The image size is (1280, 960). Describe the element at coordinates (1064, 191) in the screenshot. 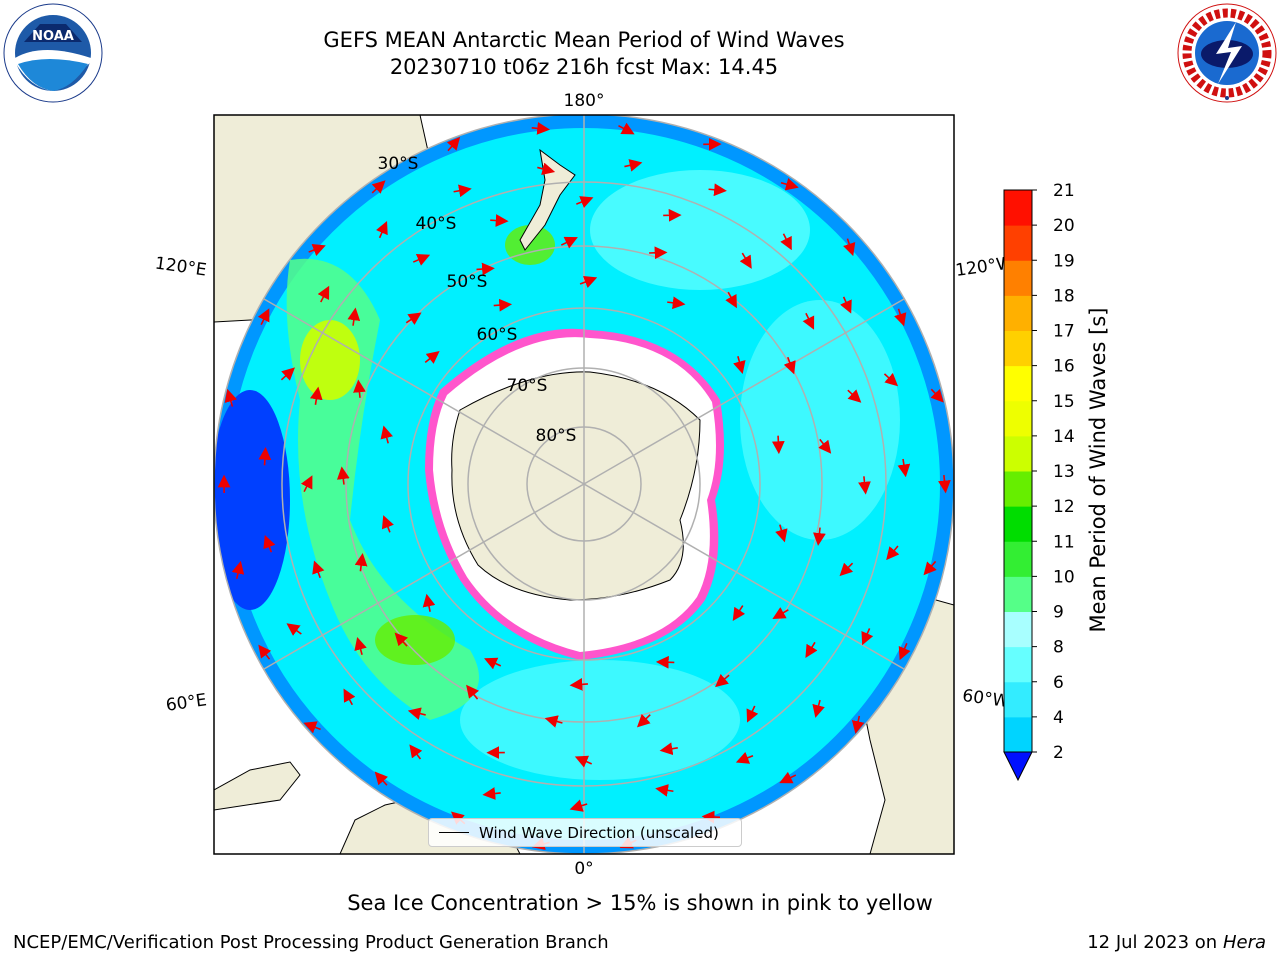

I see `colorbar-tick-label: 21` at that location.